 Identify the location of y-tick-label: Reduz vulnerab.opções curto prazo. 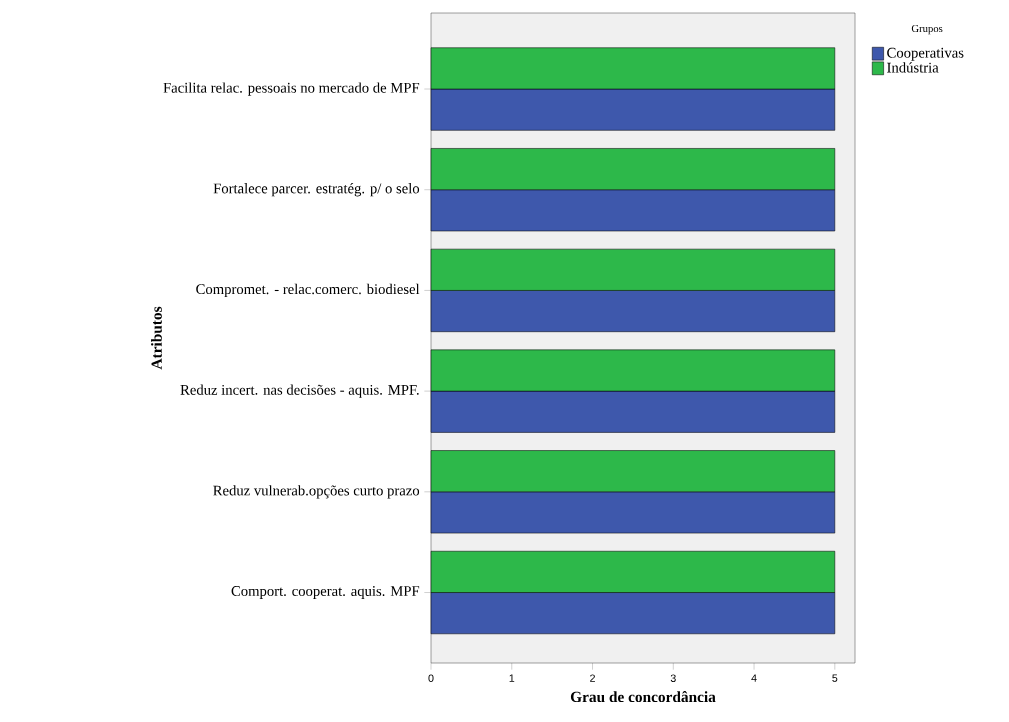
(316, 492).